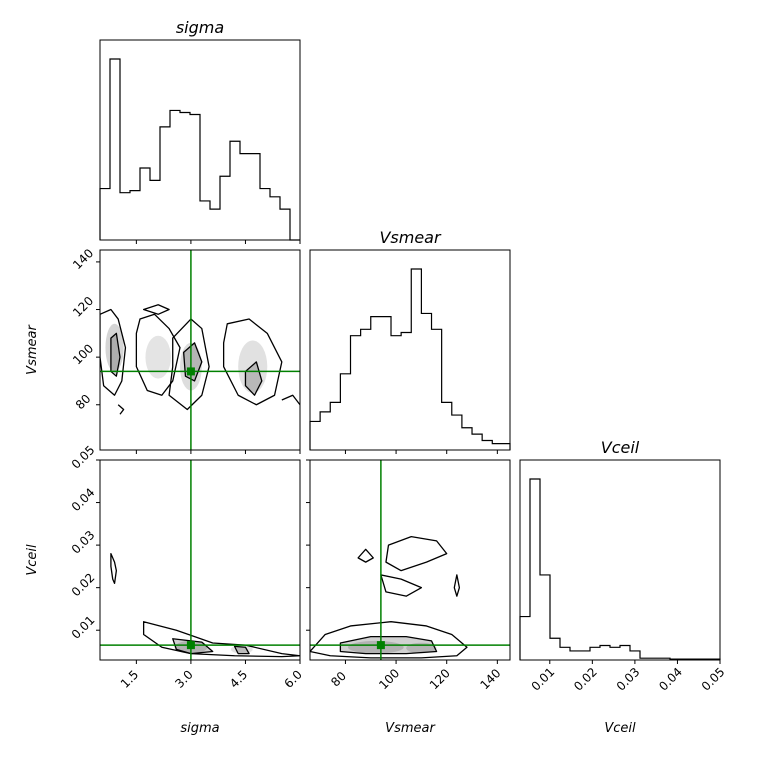 This screenshot has height=760, width=760. Describe the element at coordinates (543, 679) in the screenshot. I see `x-tick-label: 0.01` at that location.